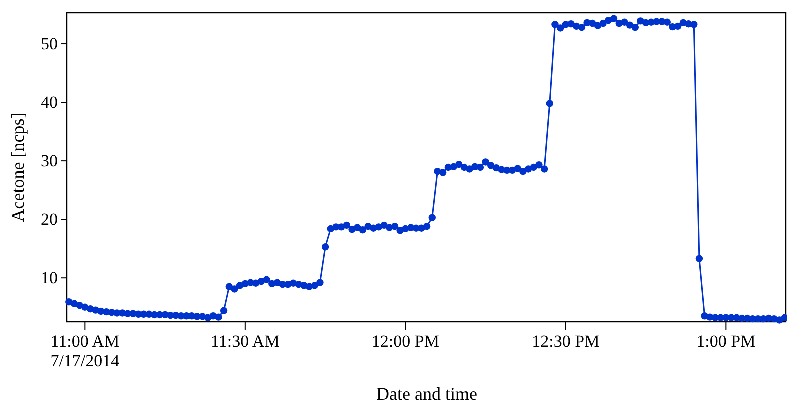 The height and width of the screenshot is (403, 787). I want to click on y-tick-label: 30, so click(49, 161).